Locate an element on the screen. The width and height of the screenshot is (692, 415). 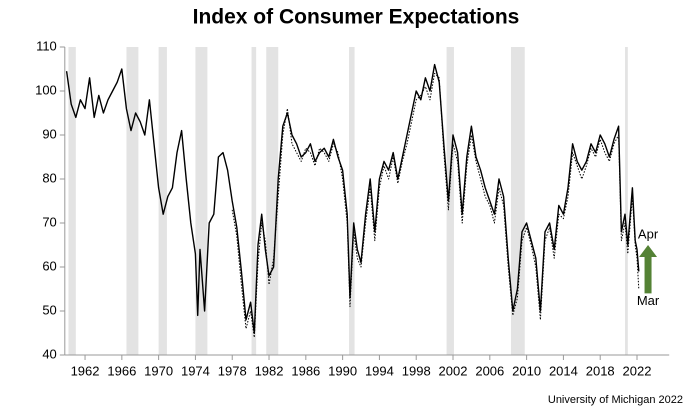
y-tick-label: 70 is located at coordinates (49, 221).